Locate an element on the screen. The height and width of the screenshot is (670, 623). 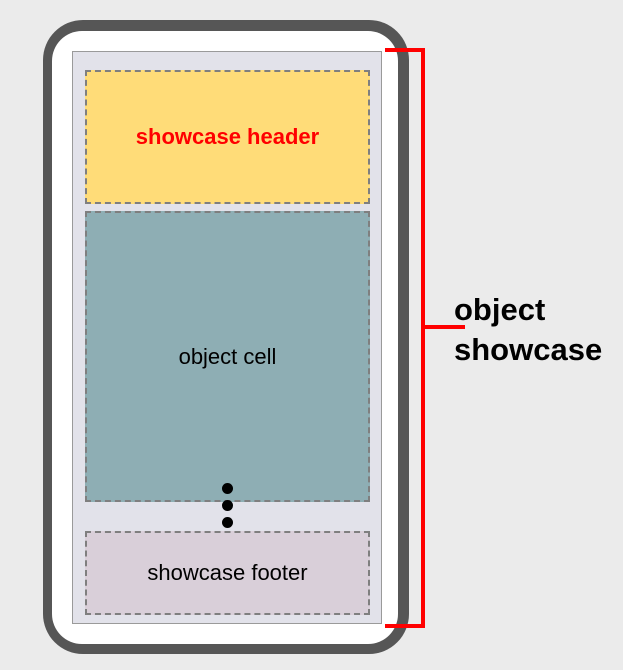
object-showcase-label-line2: showcase is located at coordinates (528, 349).